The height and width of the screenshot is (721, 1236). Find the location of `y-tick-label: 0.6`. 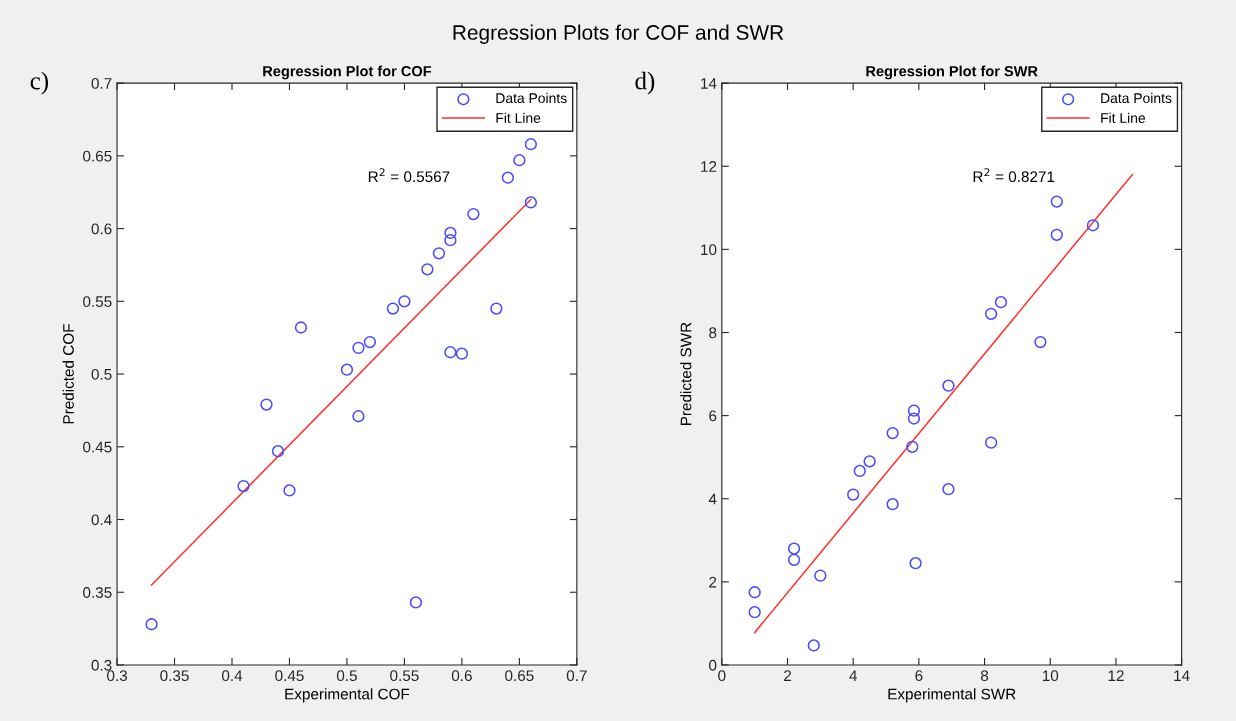

y-tick-label: 0.6 is located at coordinates (101, 229).